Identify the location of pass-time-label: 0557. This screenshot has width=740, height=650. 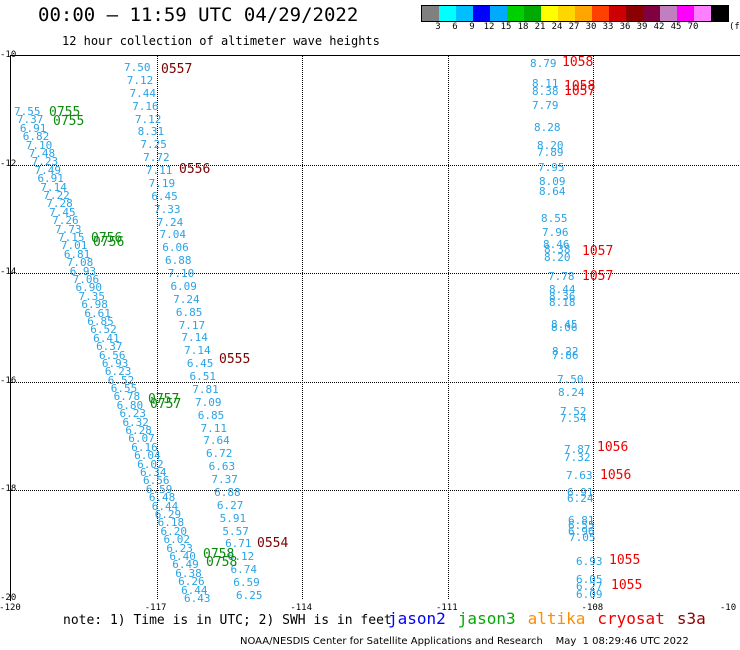
(177, 69).